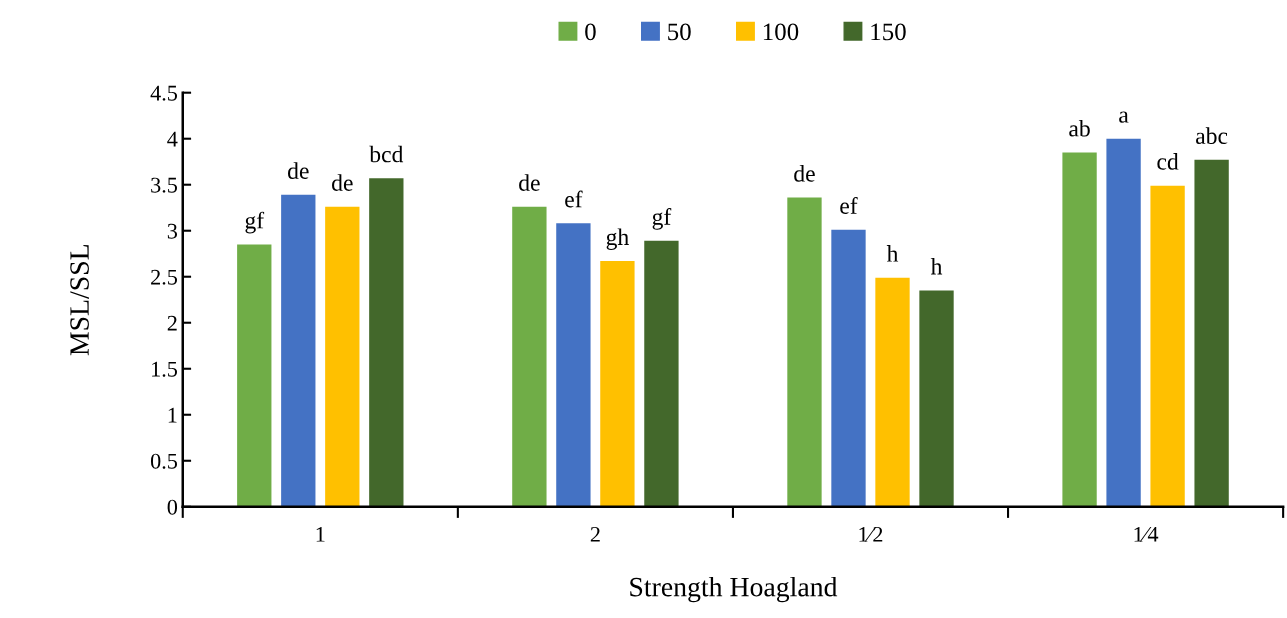 This screenshot has height=618, width=1287. What do you see at coordinates (679, 32) in the screenshot?
I see `legend-label: 50` at bounding box center [679, 32].